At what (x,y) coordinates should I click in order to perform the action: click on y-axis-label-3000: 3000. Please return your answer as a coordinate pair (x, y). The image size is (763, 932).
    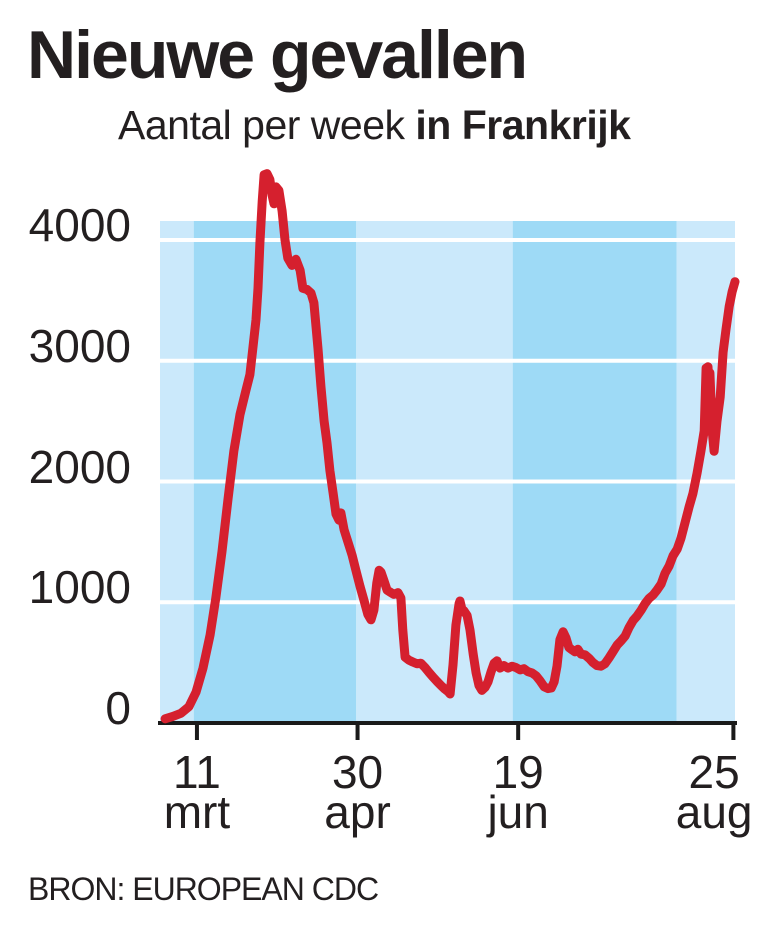
    Looking at the image, I should click on (79, 345).